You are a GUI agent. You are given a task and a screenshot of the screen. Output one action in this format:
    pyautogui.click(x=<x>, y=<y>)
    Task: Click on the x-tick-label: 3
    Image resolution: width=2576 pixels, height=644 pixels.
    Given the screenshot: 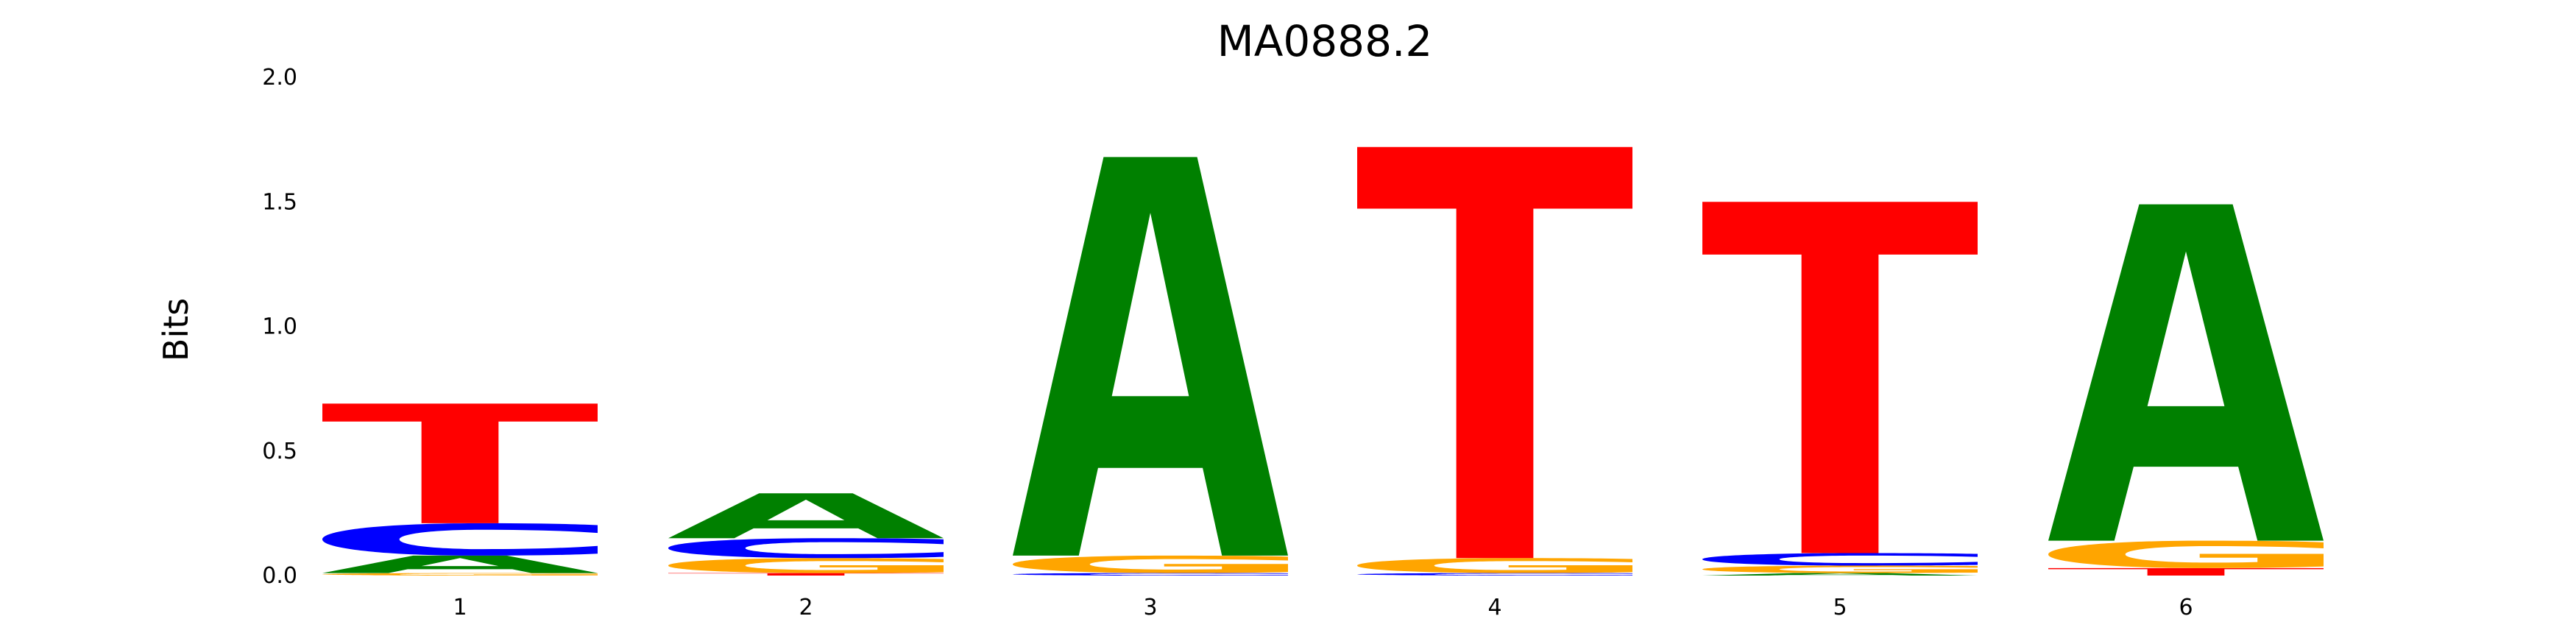 What is the action you would take?
    pyautogui.click(x=1150, y=607)
    